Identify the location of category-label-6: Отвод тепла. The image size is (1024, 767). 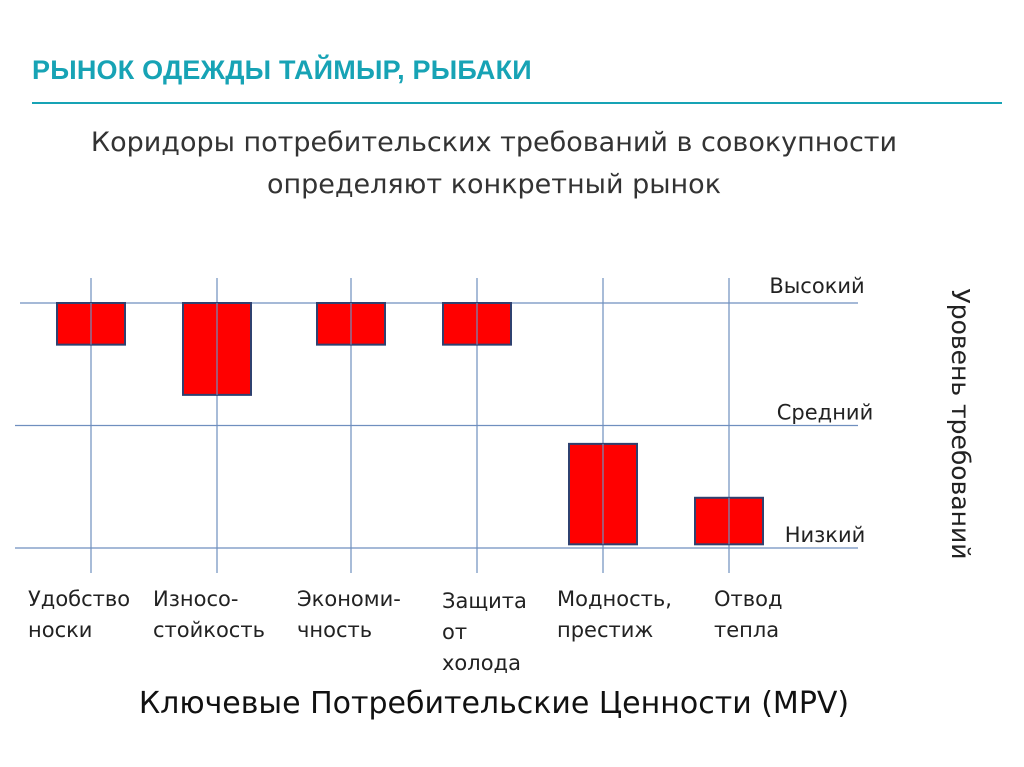
(748, 614).